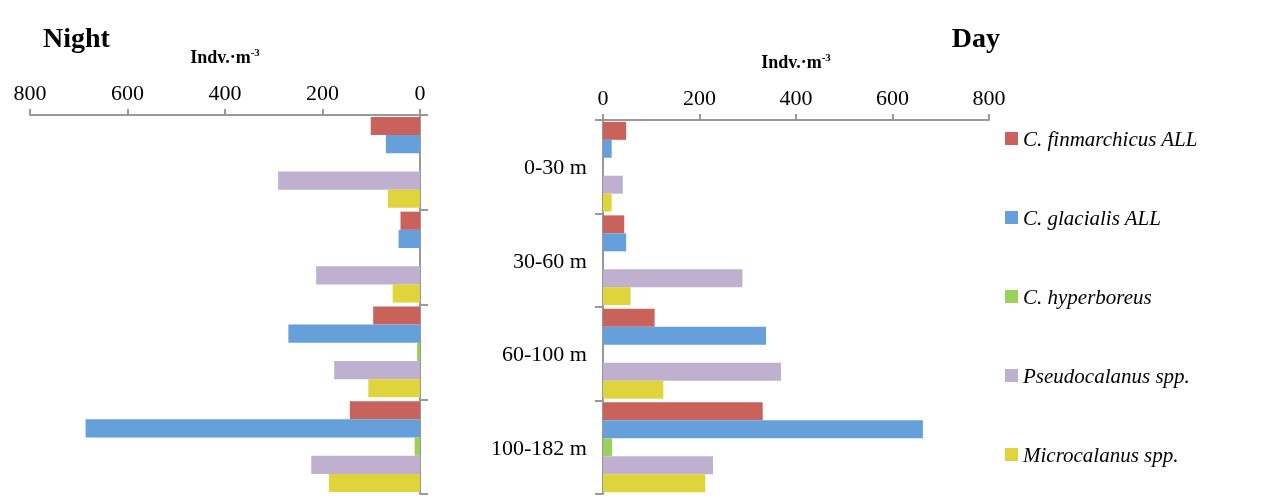 This screenshot has height=500, width=1268. What do you see at coordinates (555, 167) in the screenshot?
I see `y-tick-label: 0-30 m` at bounding box center [555, 167].